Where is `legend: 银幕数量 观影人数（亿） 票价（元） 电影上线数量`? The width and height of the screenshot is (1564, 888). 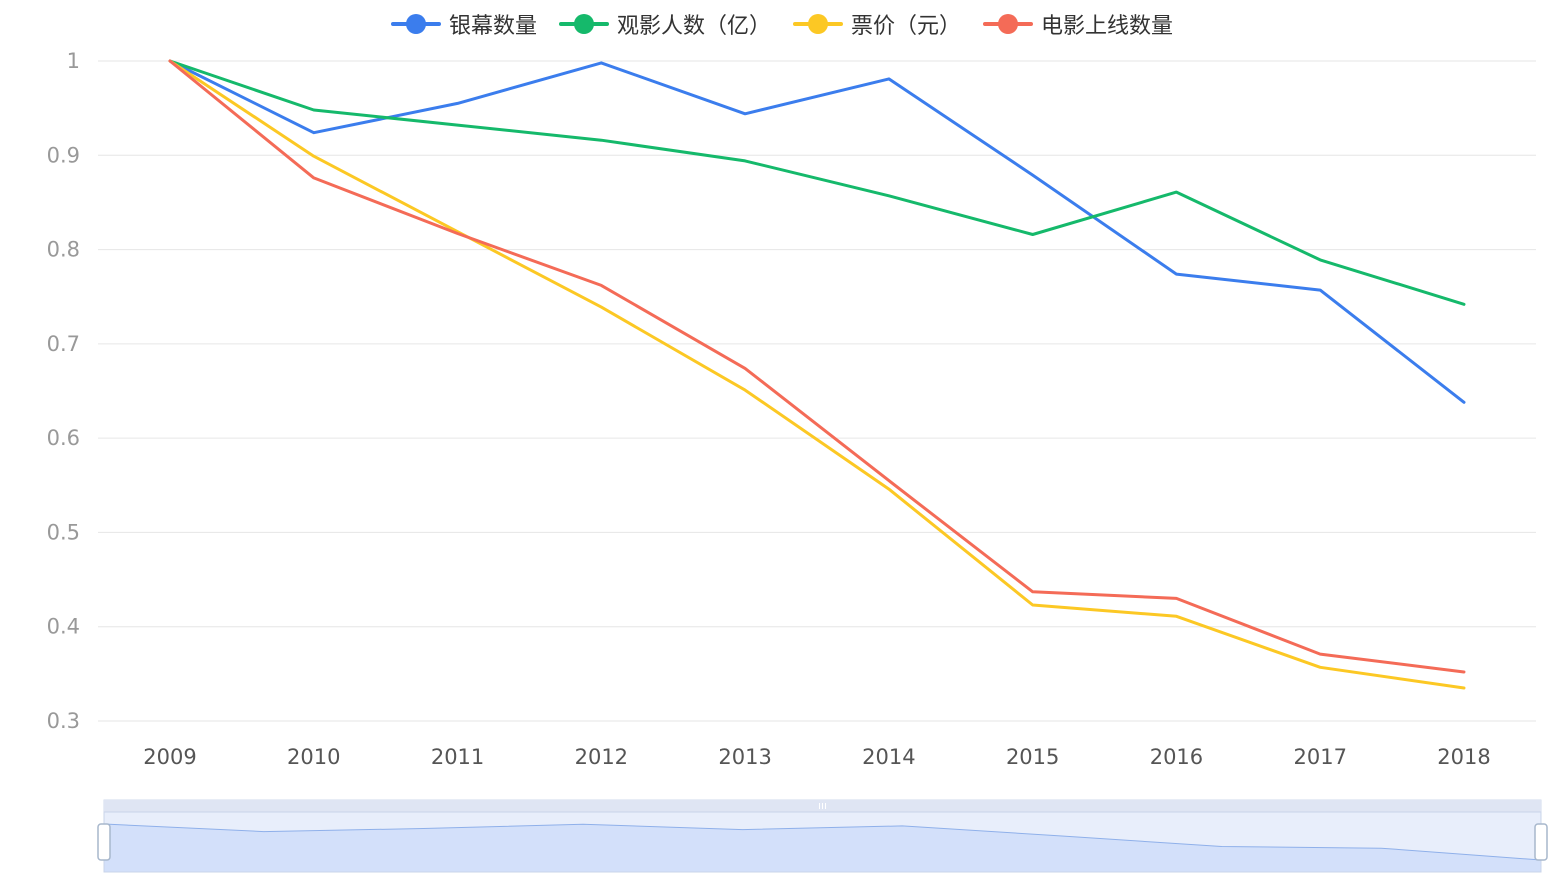
legend: 银幕数量 观影人数（亿） 票价（元） 电影上线数量 is located at coordinates (782, 24).